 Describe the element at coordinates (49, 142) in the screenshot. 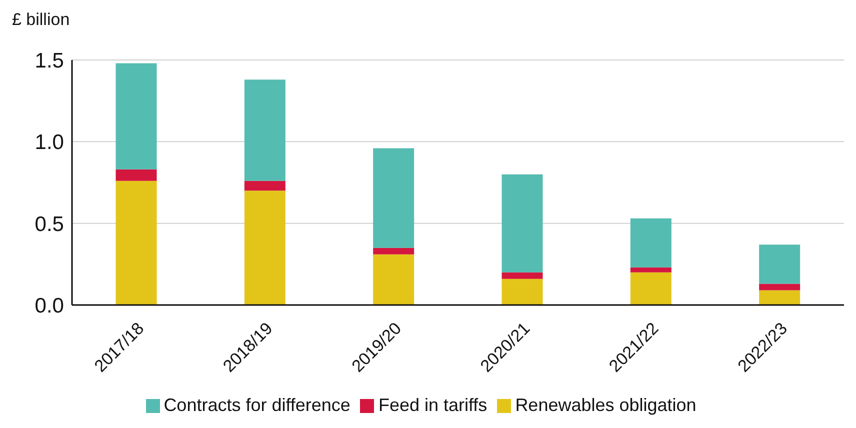

I see `y-tick-label: 1.0` at that location.